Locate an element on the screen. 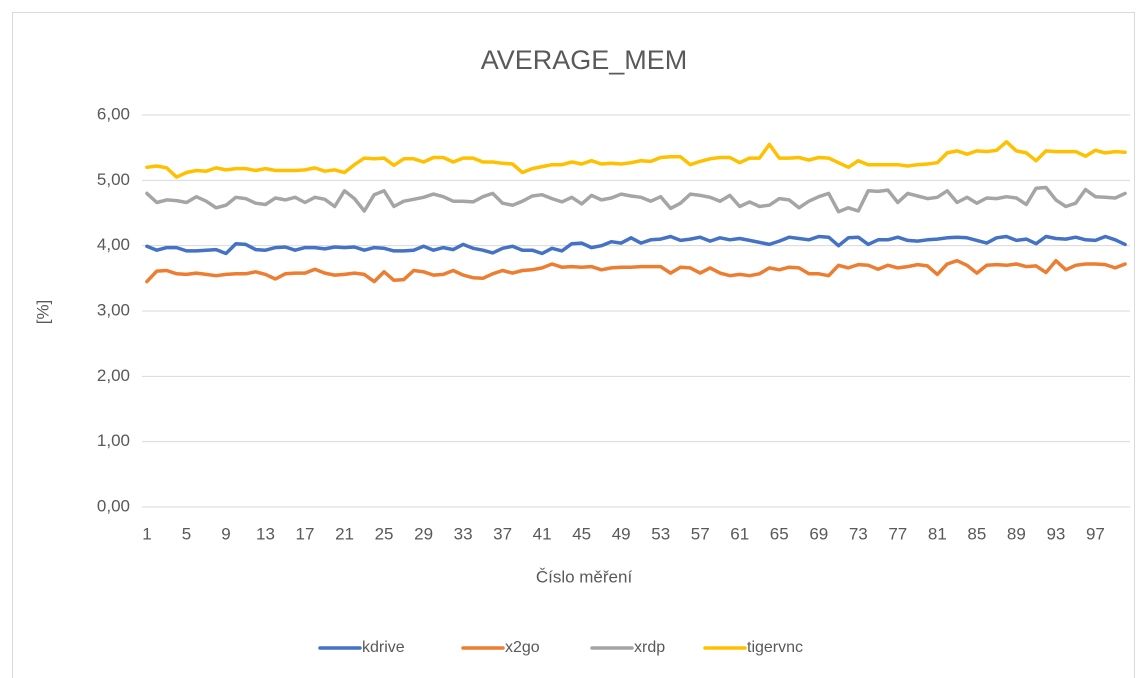 The width and height of the screenshot is (1147, 678). y-tick-label: 5,00 is located at coordinates (113, 179).